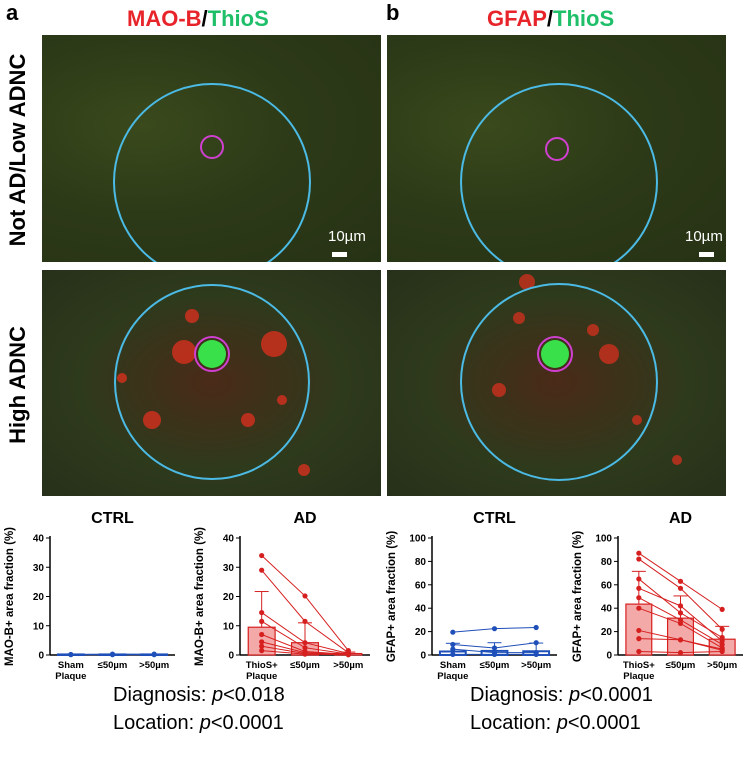 The height and width of the screenshot is (765, 755). I want to click on y-tick-label: 100, so click(603, 539).